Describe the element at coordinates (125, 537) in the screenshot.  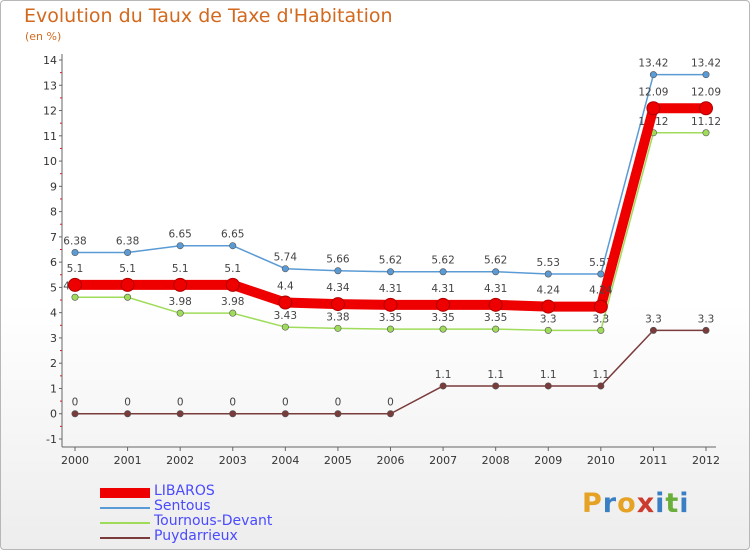
I see `legend-swatch-puydarrieux` at that location.